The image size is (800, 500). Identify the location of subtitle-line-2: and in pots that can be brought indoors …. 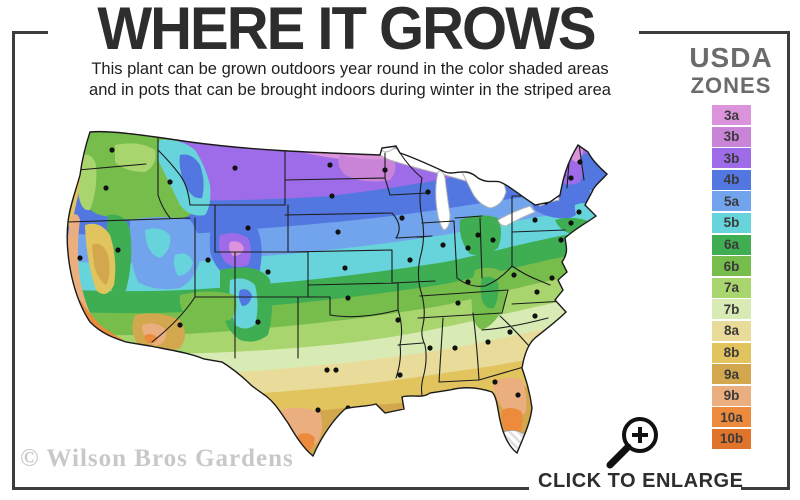
(350, 90).